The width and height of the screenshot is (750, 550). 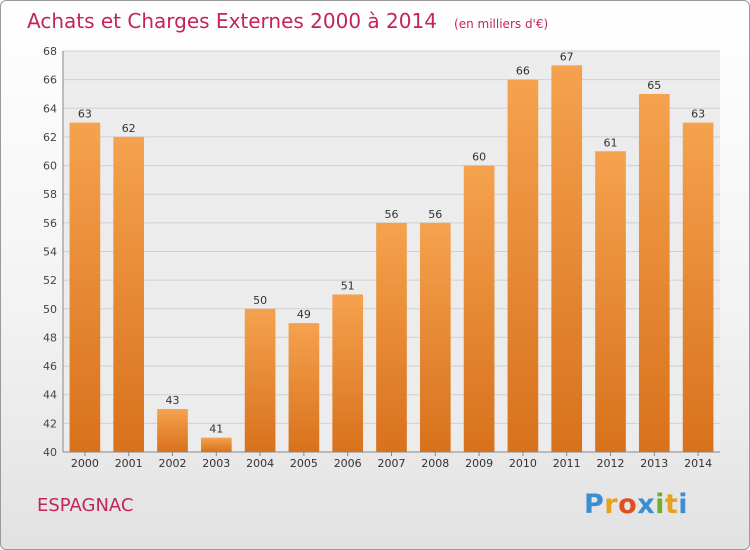 What do you see at coordinates (523, 71) in the screenshot?
I see `data-label: 66` at bounding box center [523, 71].